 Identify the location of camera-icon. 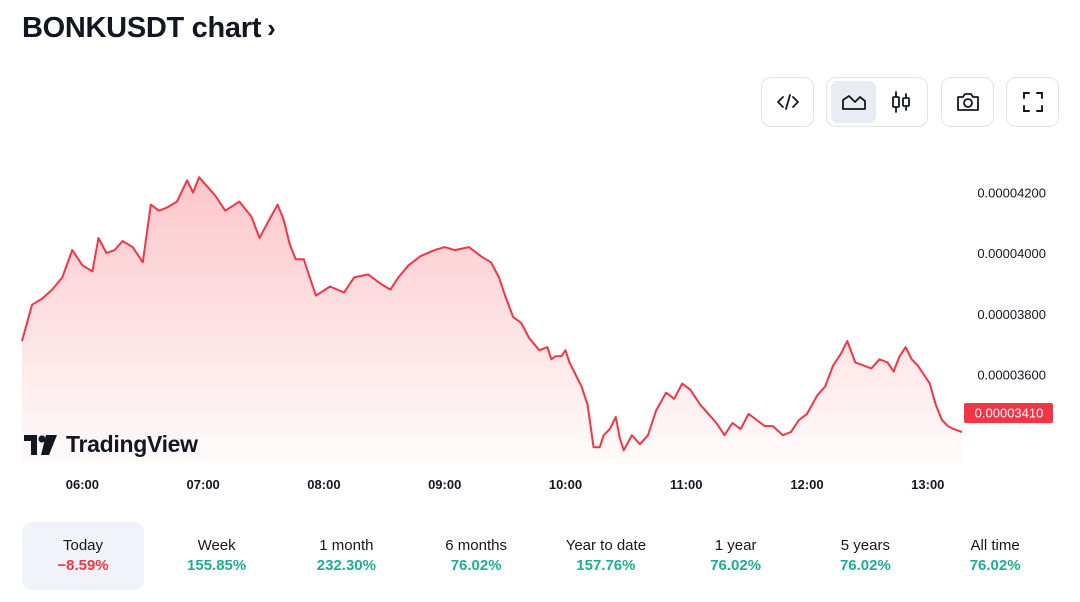
(967, 102).